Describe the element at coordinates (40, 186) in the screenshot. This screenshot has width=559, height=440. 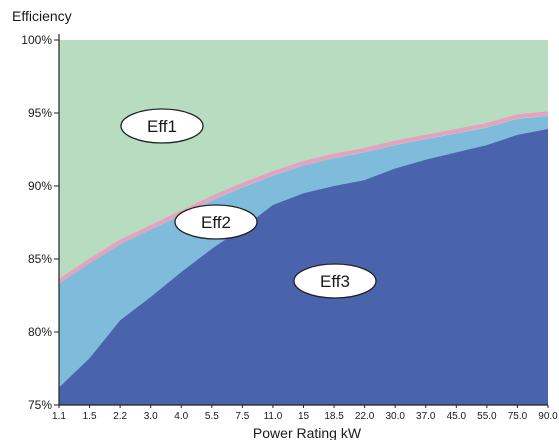
I see `y-tick-label: 90%` at that location.